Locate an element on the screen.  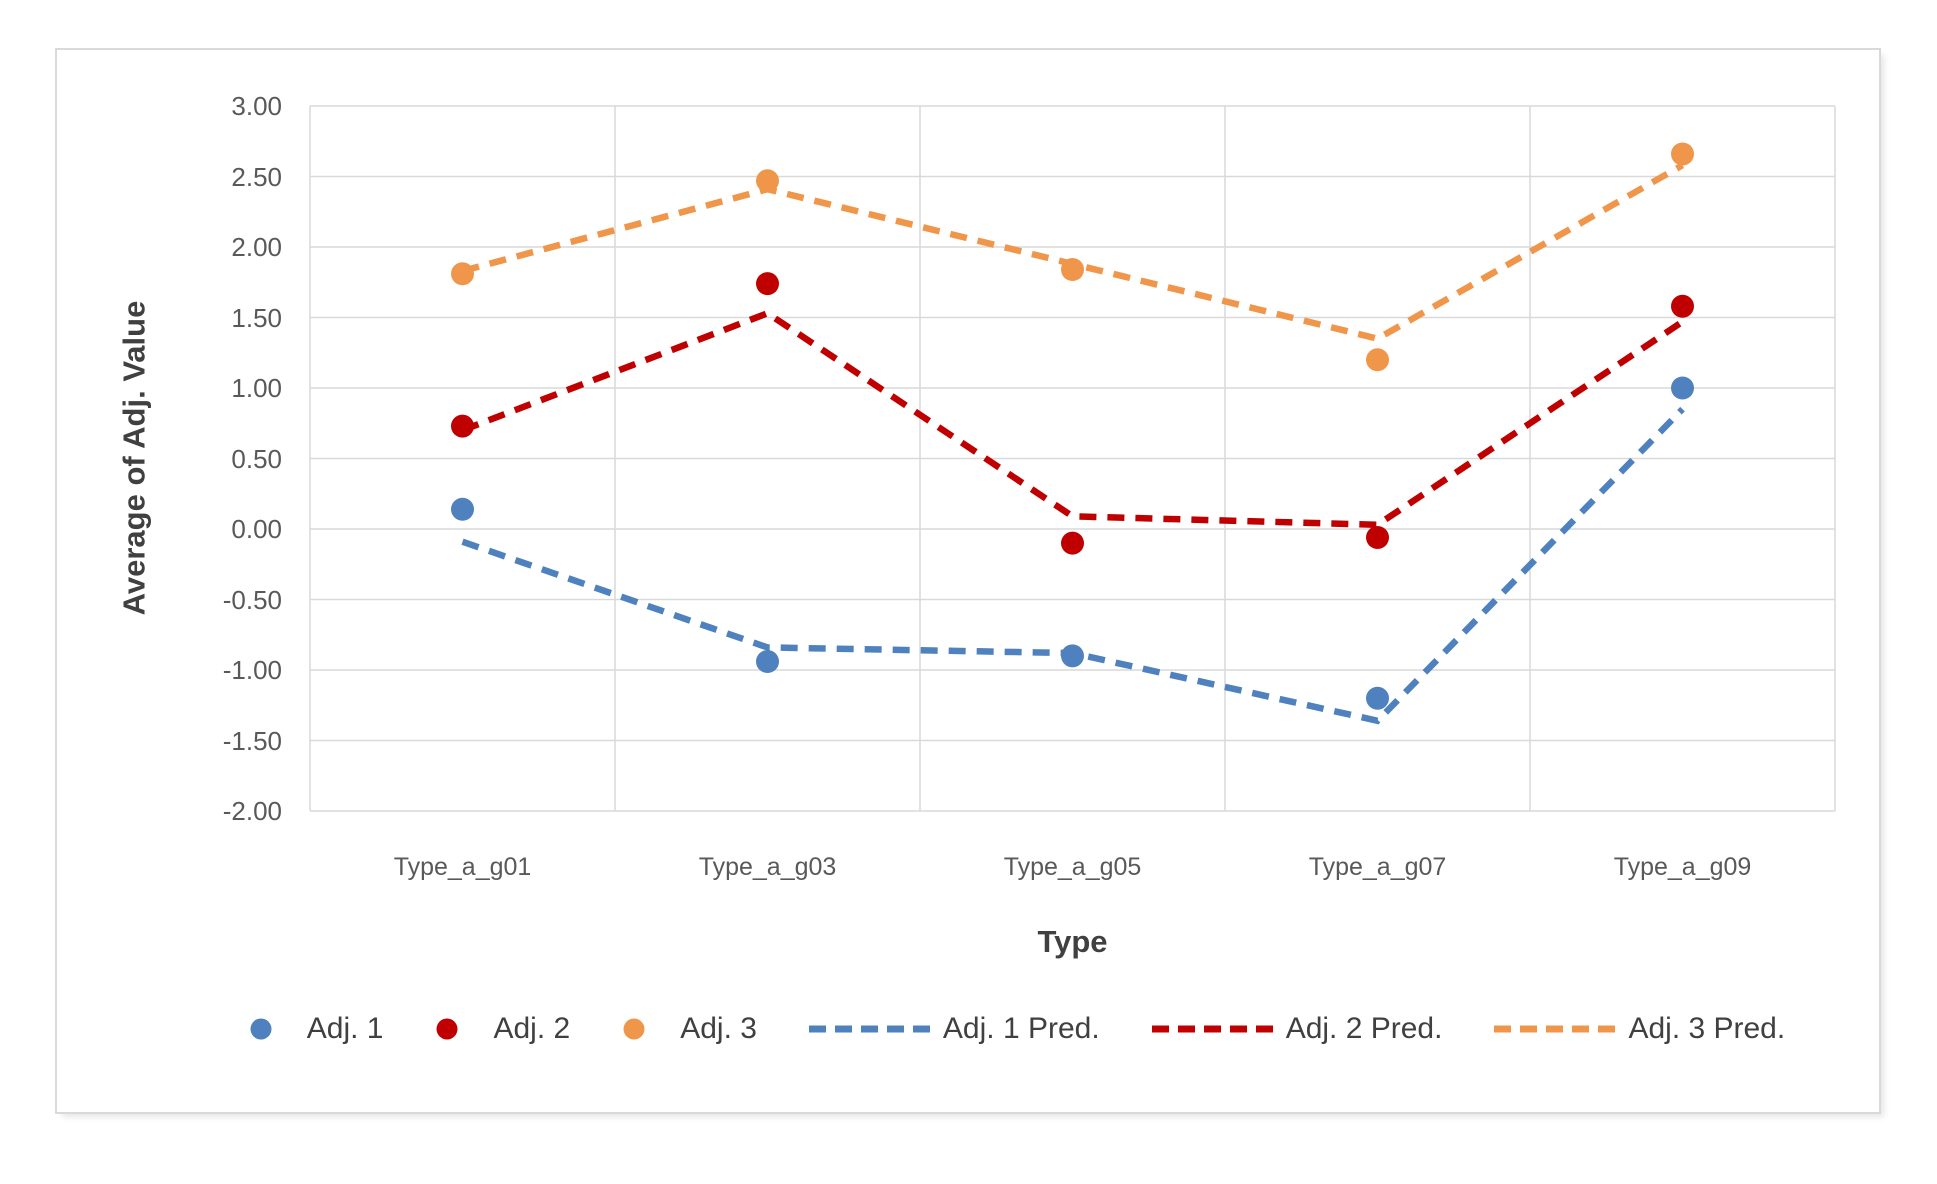
pred-line-adj-3-pred is located at coordinates (1073, 252).